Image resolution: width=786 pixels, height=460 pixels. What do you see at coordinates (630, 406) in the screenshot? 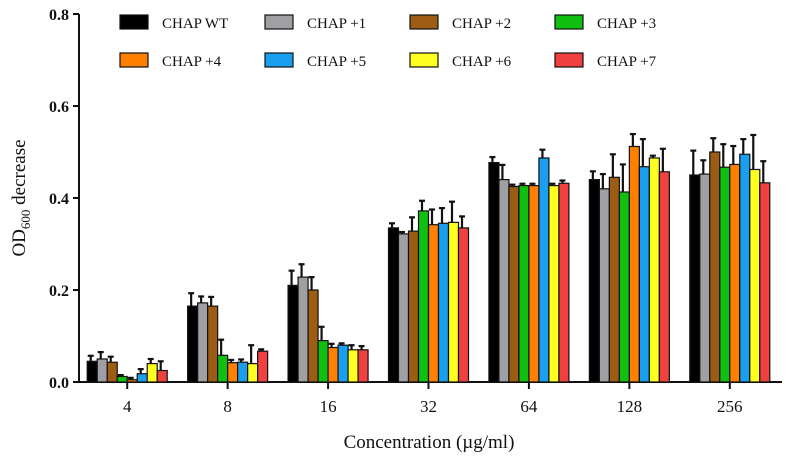
I see `x-tick-label: 128` at bounding box center [630, 406].